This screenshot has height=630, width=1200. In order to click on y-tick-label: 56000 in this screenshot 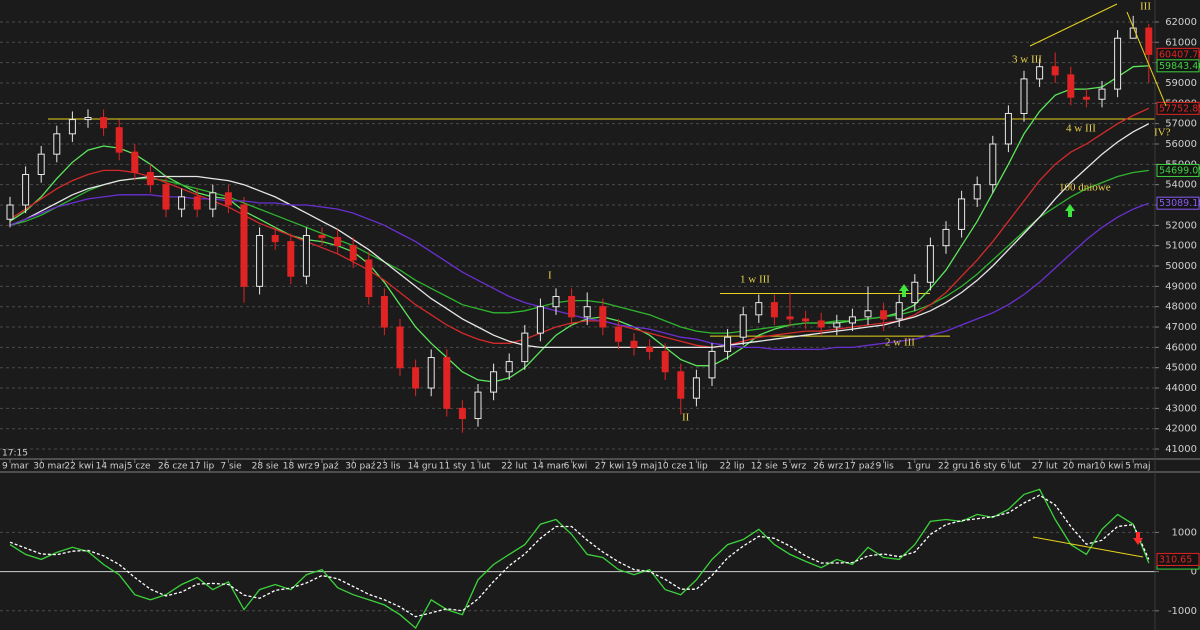, I will do `click(1181, 144)`.